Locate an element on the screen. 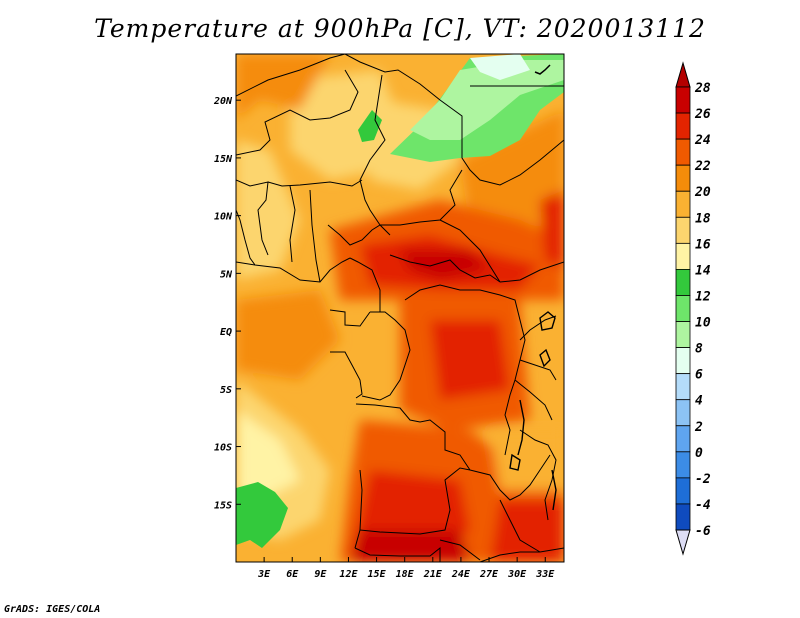 The width and height of the screenshot is (800, 618). lat-tick-label: 10N is located at coordinates (223, 217).